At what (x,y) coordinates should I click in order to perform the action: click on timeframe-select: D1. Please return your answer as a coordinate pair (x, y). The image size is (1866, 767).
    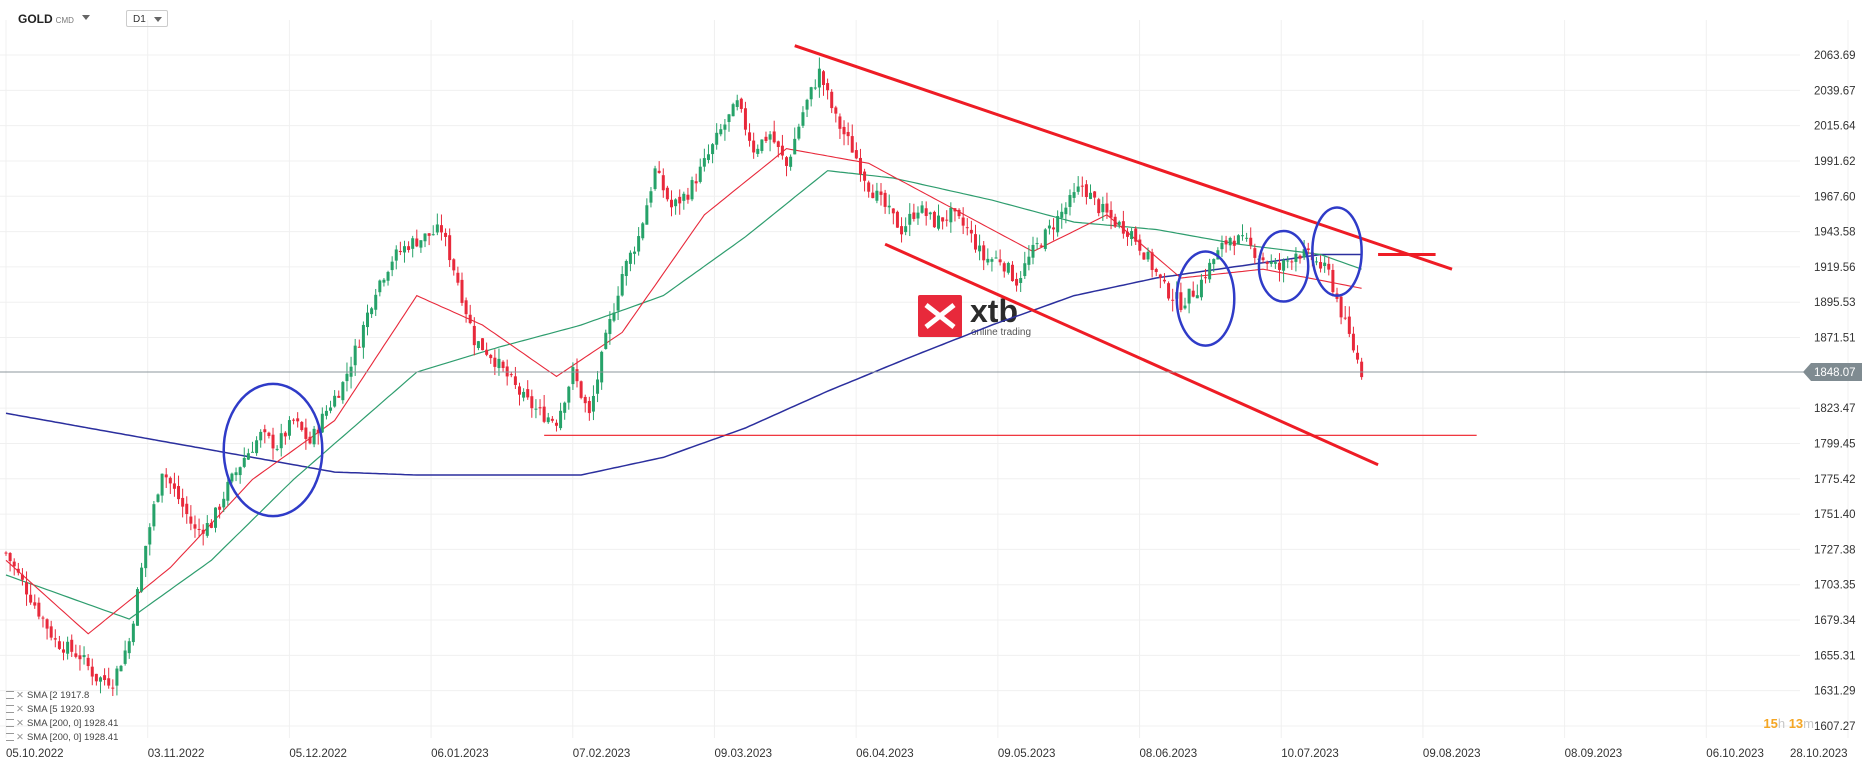
    Looking at the image, I should click on (147, 18).